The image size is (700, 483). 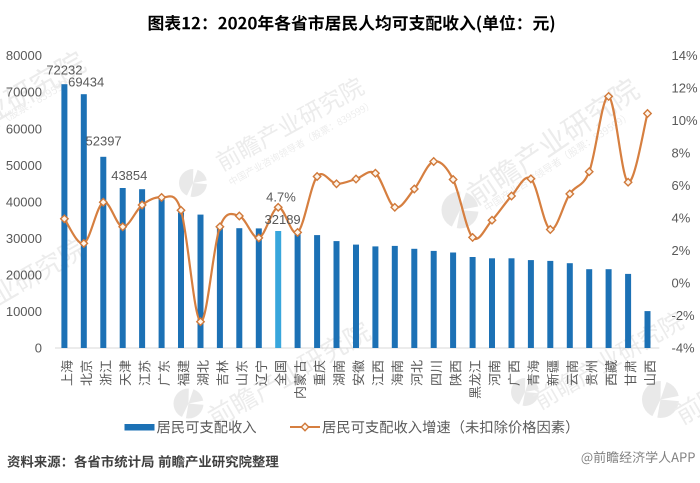 What do you see at coordinates (86, 81) in the screenshot?
I see `svg-text: 69434` at bounding box center [86, 81].